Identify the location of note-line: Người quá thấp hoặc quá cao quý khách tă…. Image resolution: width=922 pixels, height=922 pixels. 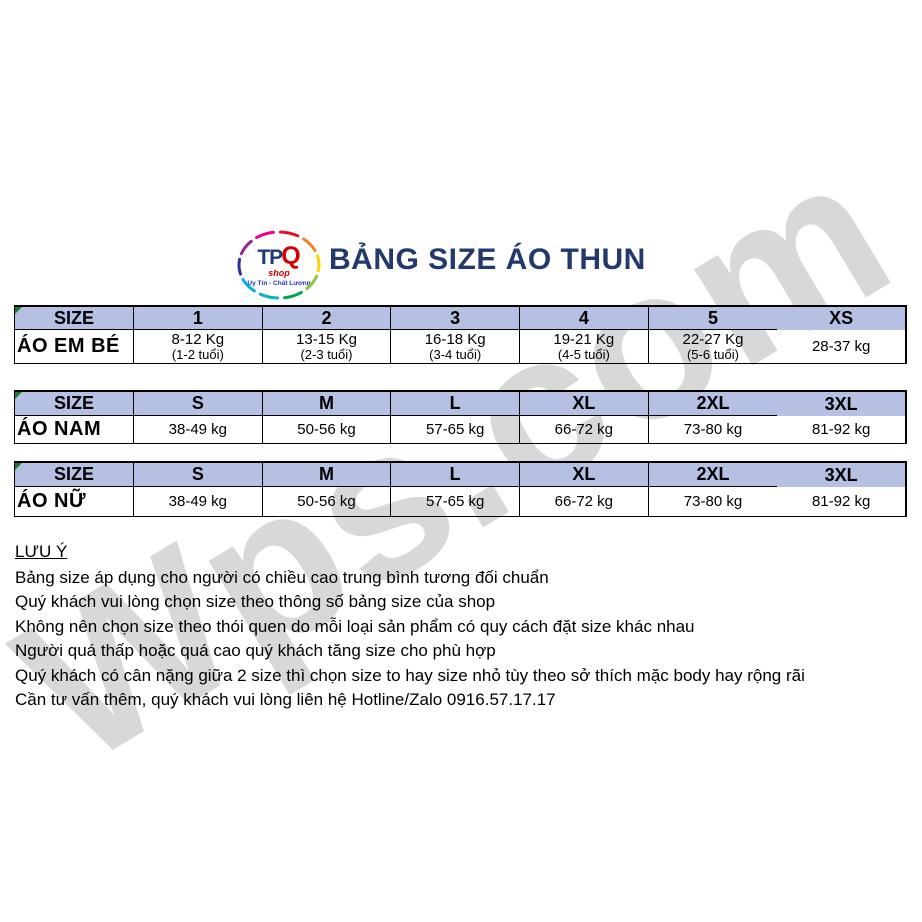
(255, 651).